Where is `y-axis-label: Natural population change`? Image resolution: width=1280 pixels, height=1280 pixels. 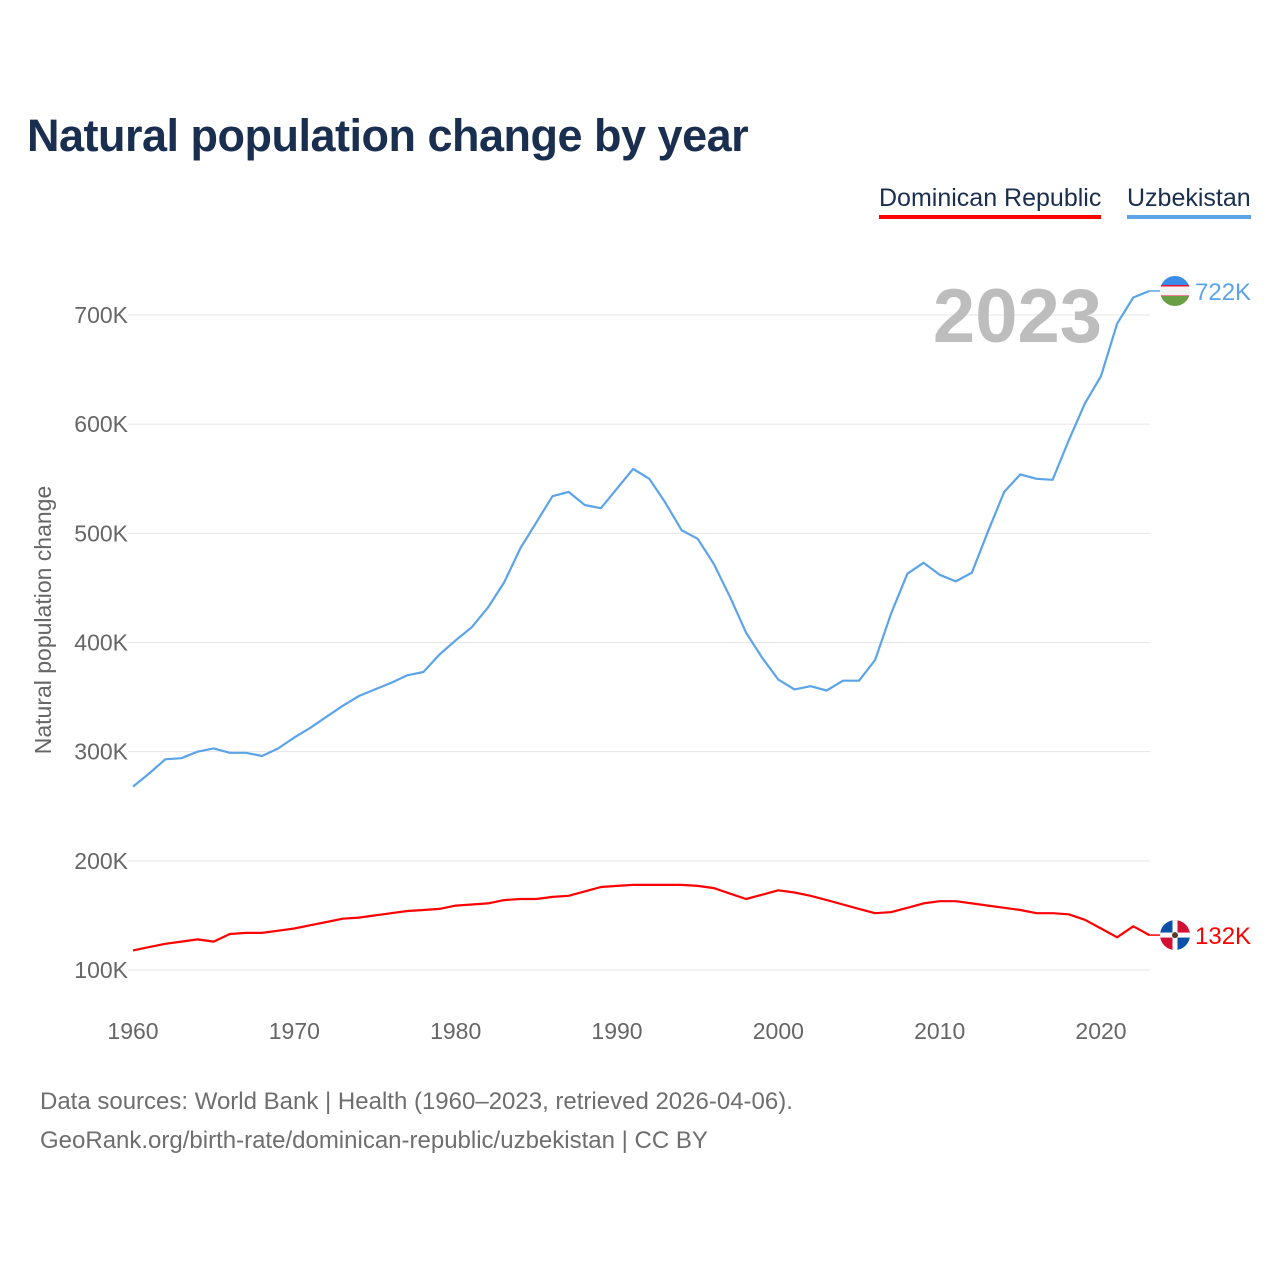 y-axis-label: Natural population change is located at coordinates (43, 620).